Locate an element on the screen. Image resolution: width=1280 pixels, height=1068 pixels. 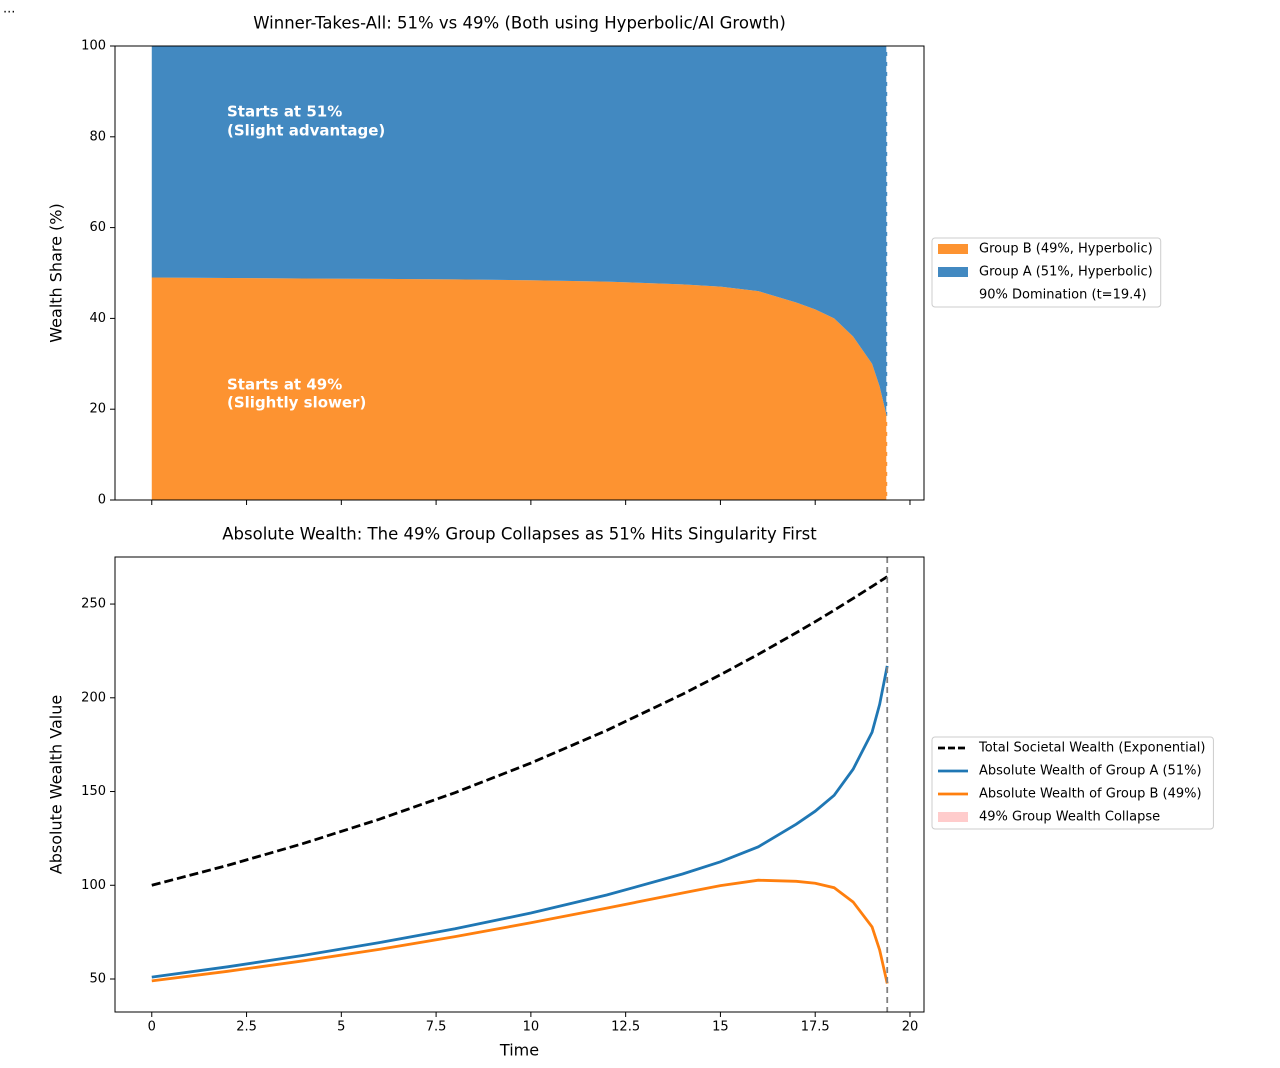
x-tick-label: 10 is located at coordinates (531, 1027).